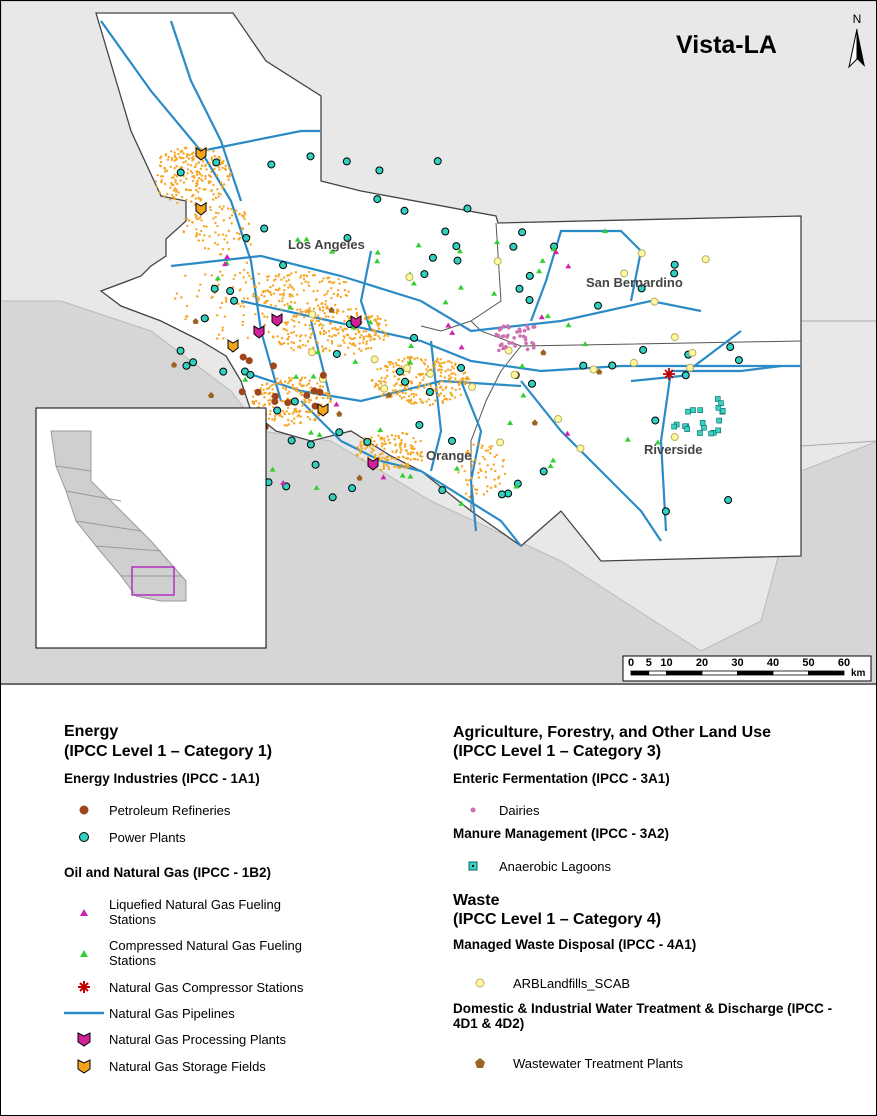 This screenshot has height=1116, width=877. I want to click on group-heading: Enteric Fermentation (IPCC - 3A1), so click(561, 778).